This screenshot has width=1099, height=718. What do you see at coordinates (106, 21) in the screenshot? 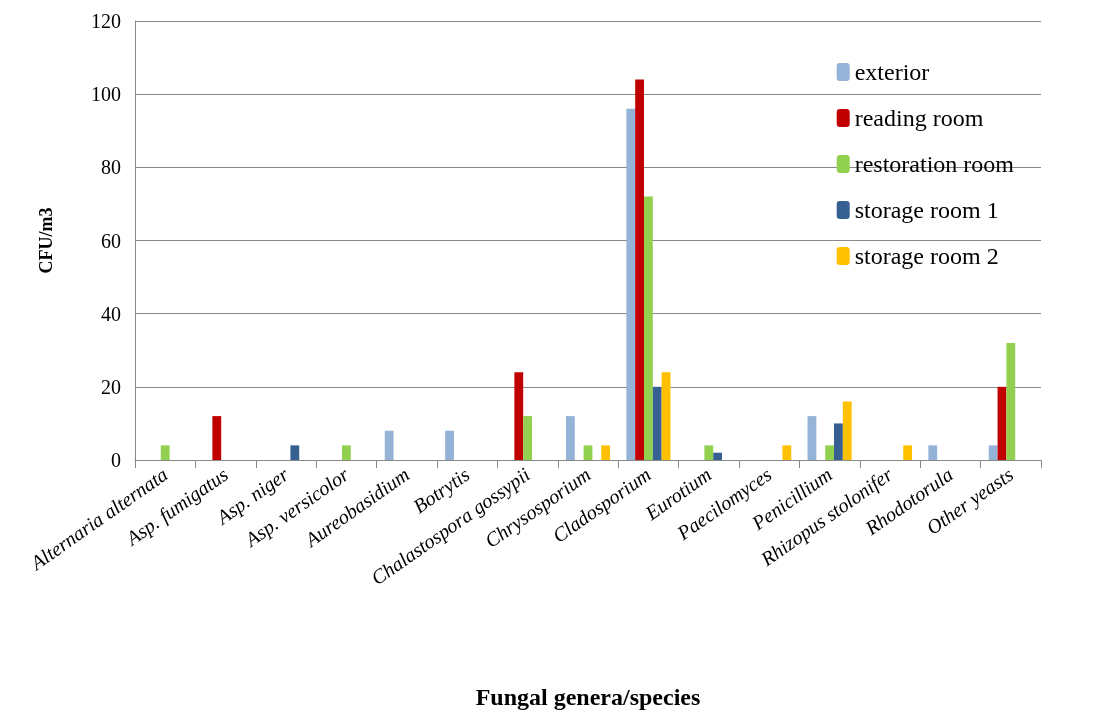
I see `y-tick-label: 120` at bounding box center [106, 21].